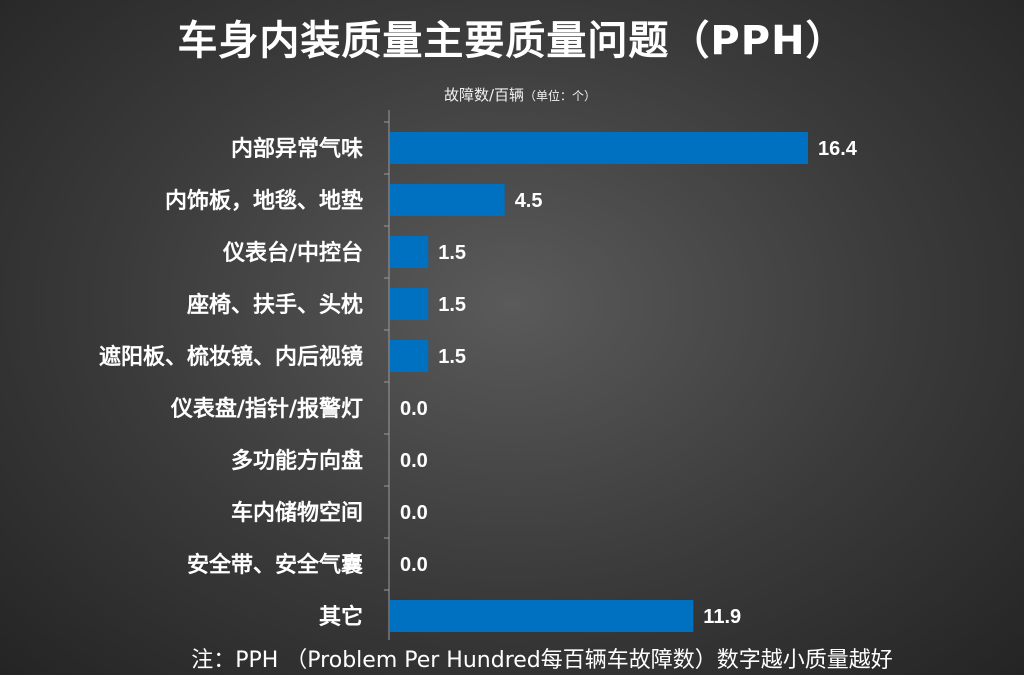  Describe the element at coordinates (275, 565) in the screenshot. I see `category-label: 安全带、安全气囊` at that location.